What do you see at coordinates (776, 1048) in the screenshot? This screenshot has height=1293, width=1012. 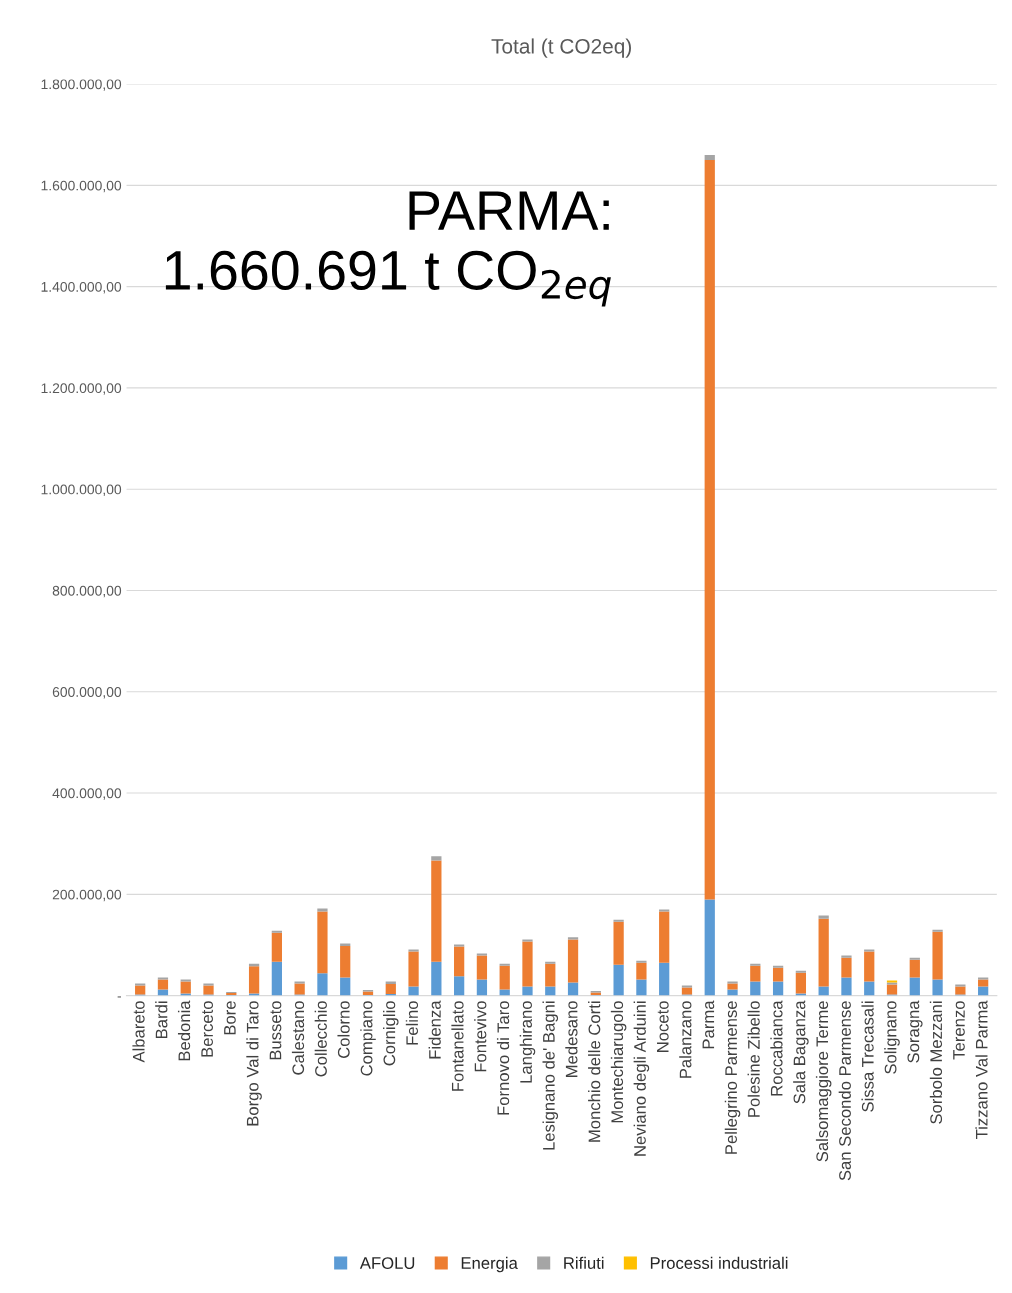 I see `x-tick-label: Roccabianca` at bounding box center [776, 1048].